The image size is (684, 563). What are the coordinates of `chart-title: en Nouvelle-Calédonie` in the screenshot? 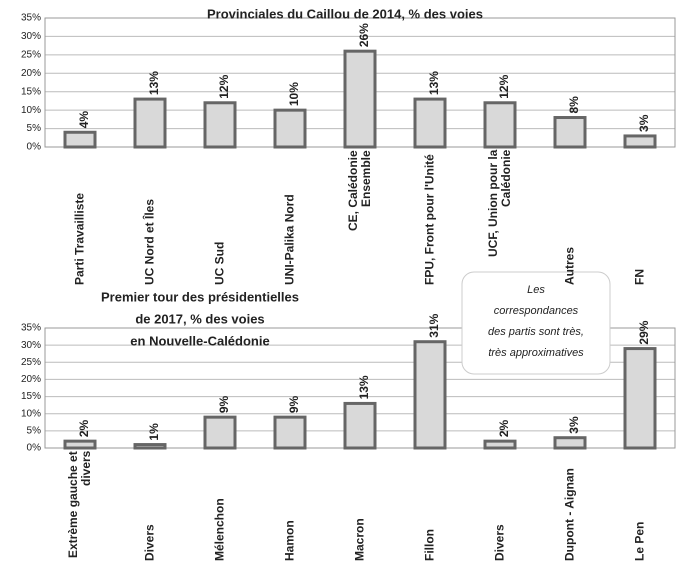 It's located at (199, 340).